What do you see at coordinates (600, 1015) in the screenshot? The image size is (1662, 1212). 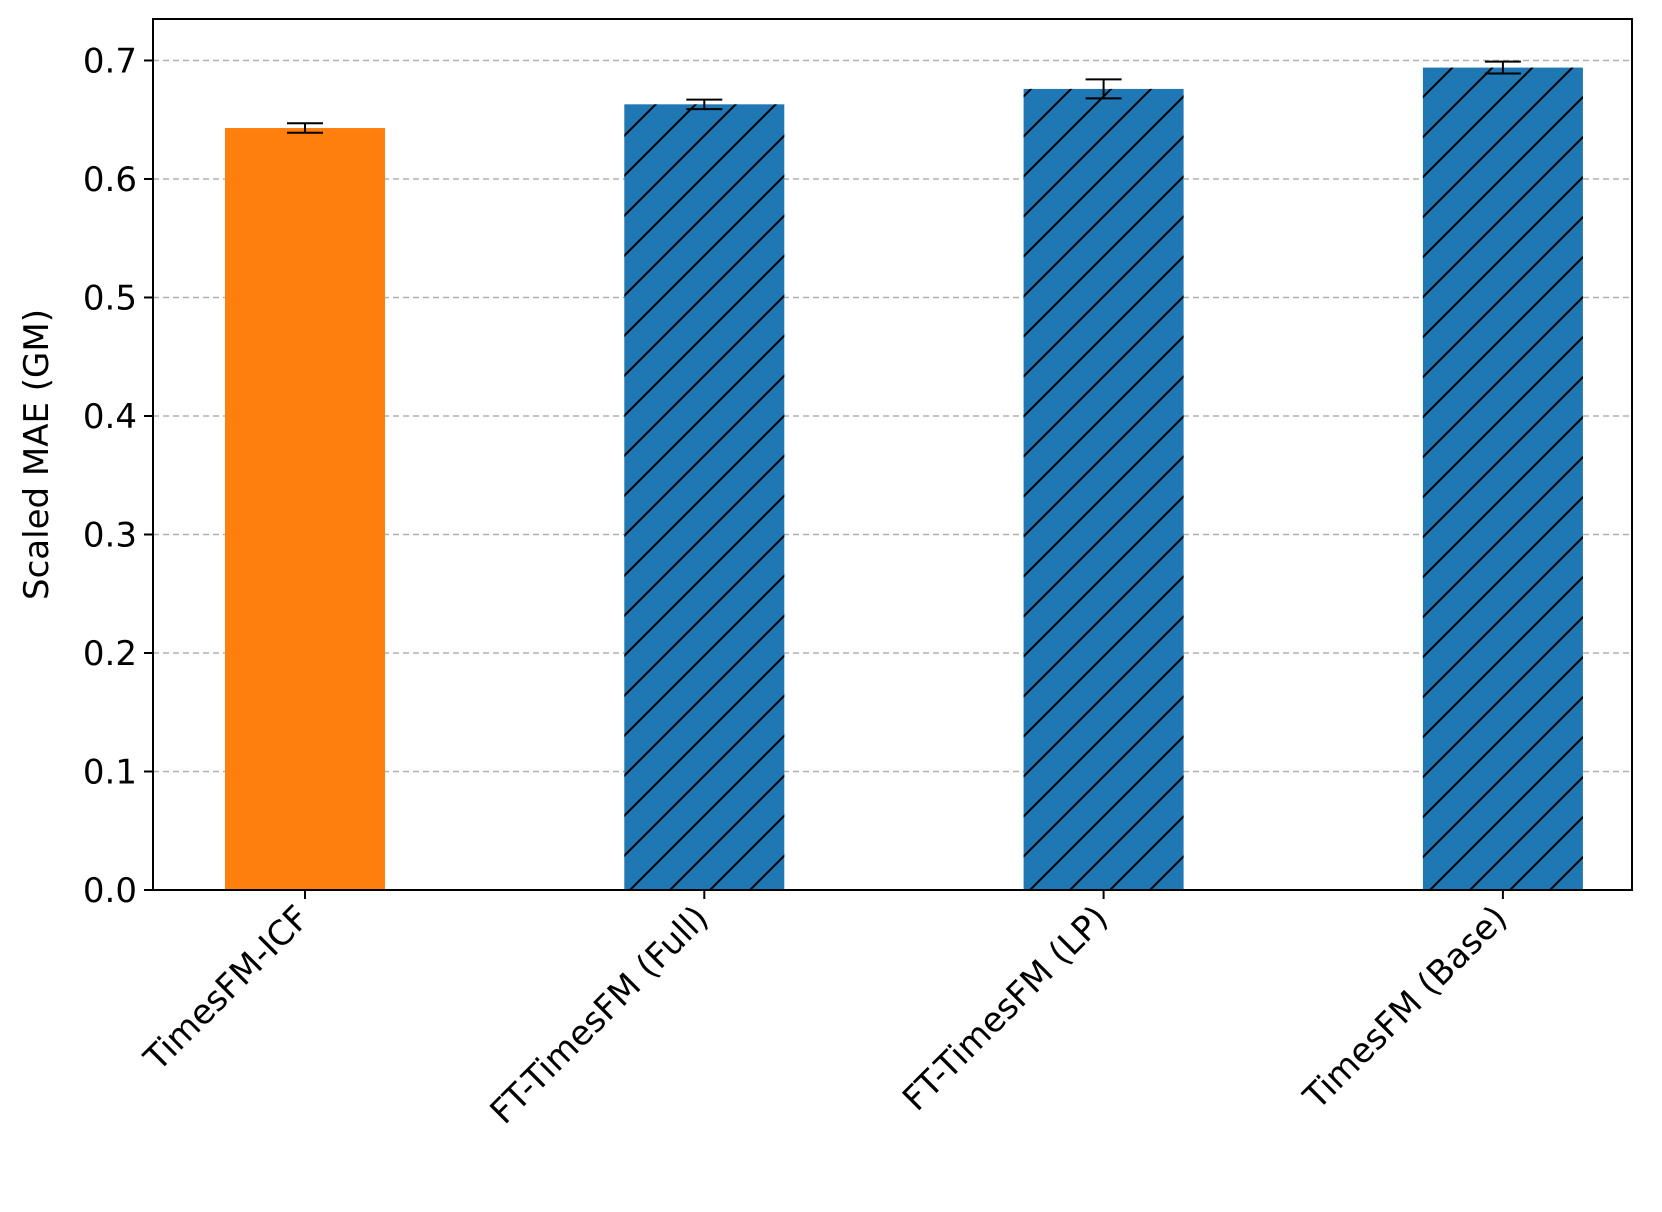 I see `x-tick-label: FT-TimesFM (Full)` at bounding box center [600, 1015].